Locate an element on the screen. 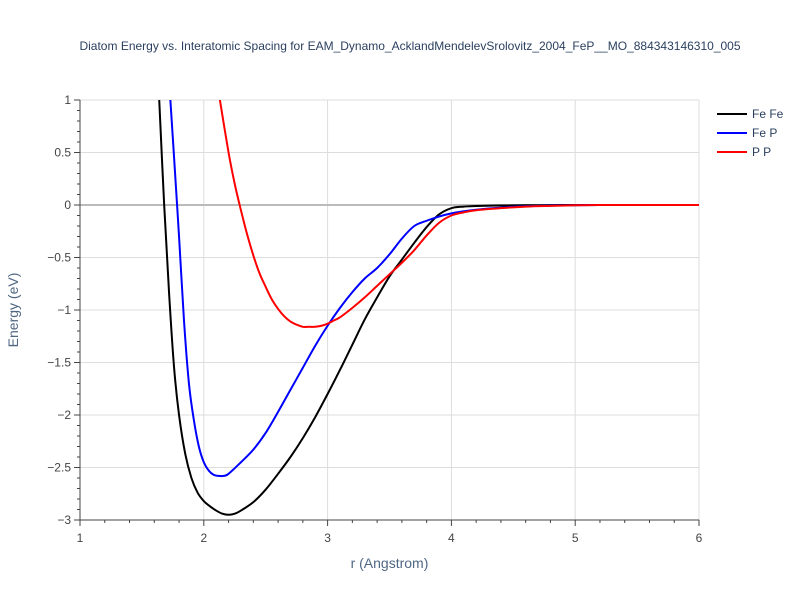  y-tick-label: −1.5 is located at coordinates (59, 363).